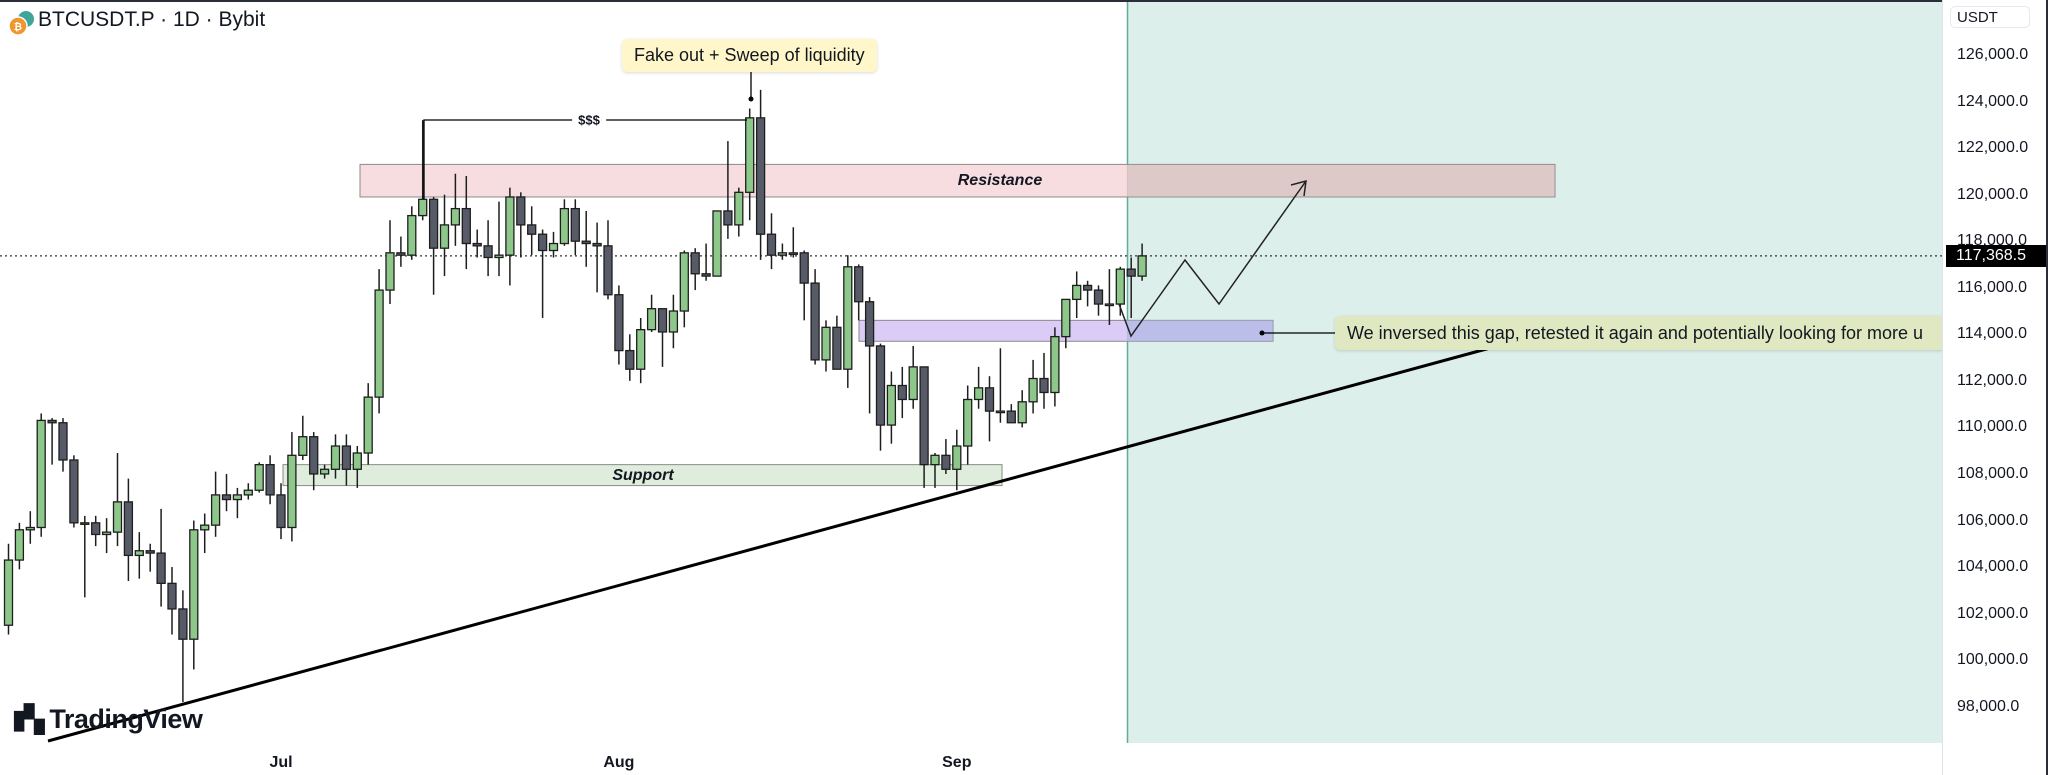 The image size is (2048, 775). What do you see at coordinates (642, 475) in the screenshot?
I see `support-zone` at bounding box center [642, 475].